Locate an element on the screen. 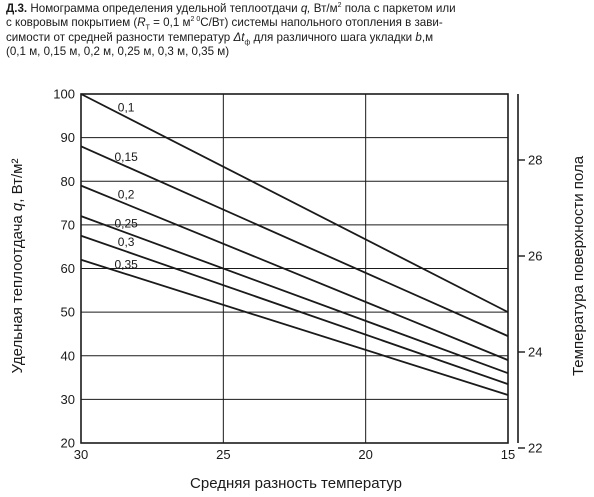 This screenshot has width=594, height=497. right-axis-title: Температура поверхности пола is located at coordinates (578, 265).